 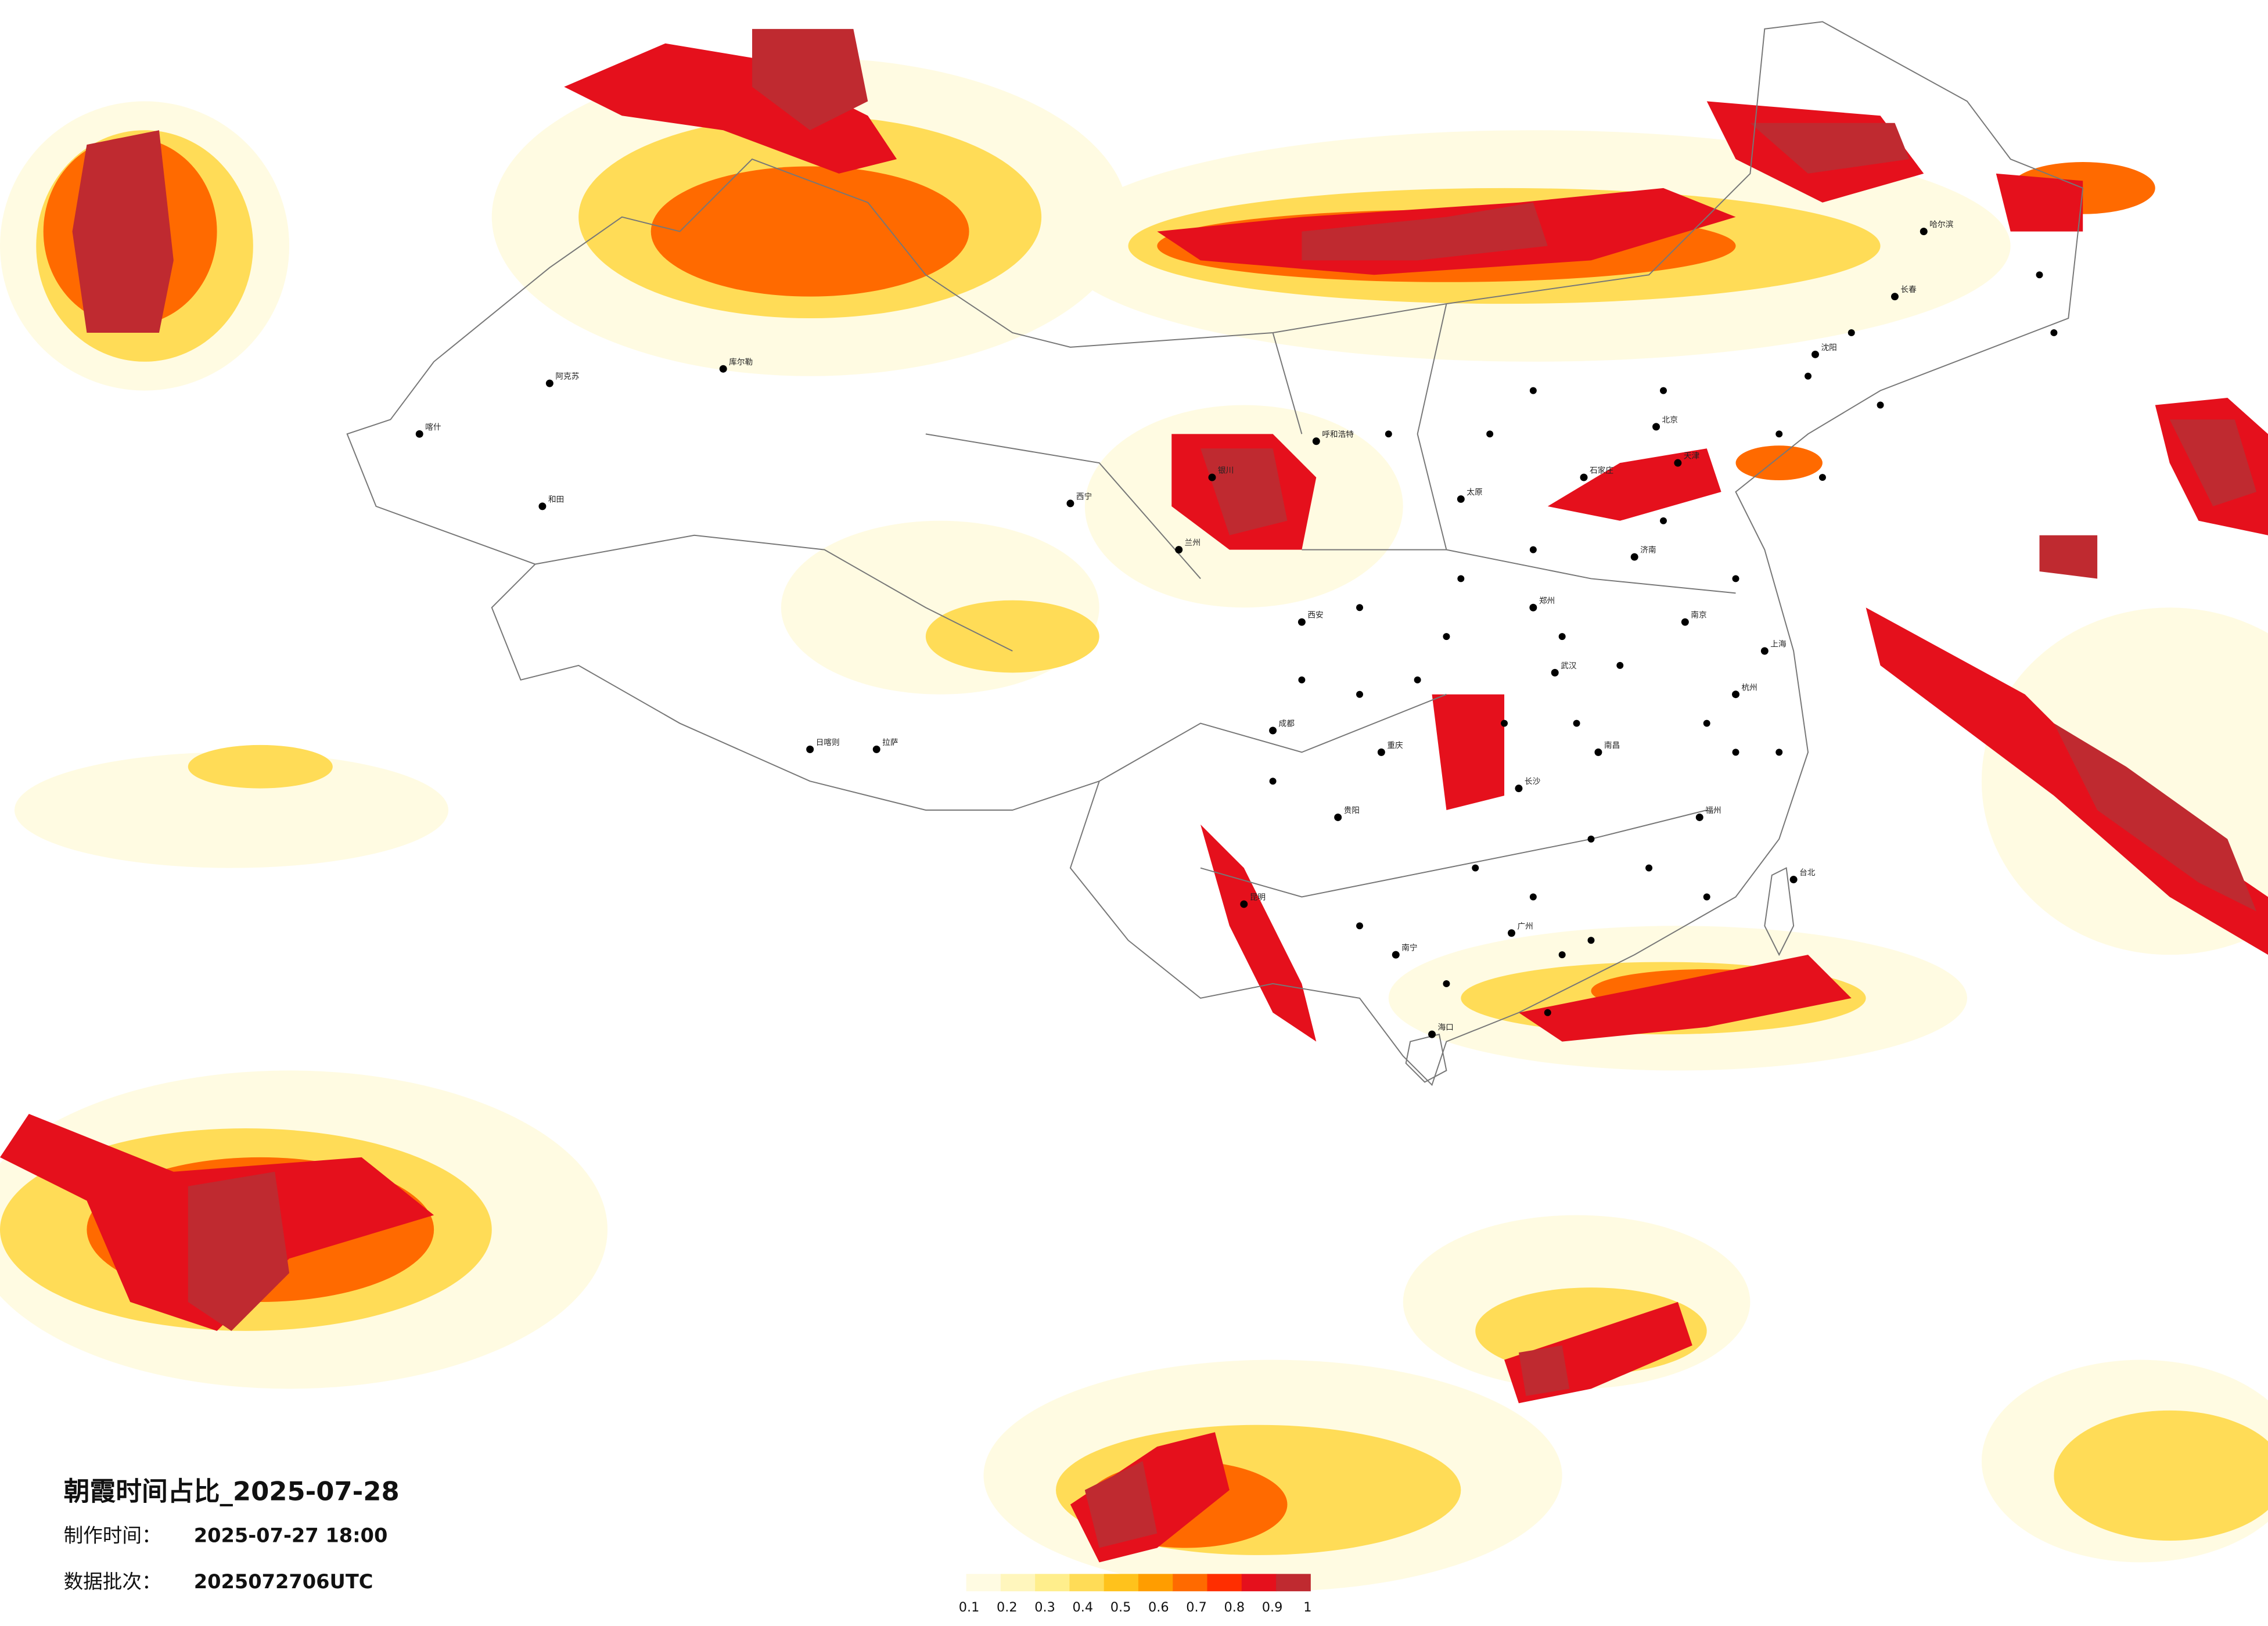 I want to click on made-value: 2025-07-27 18:00, so click(x=291, y=1535).